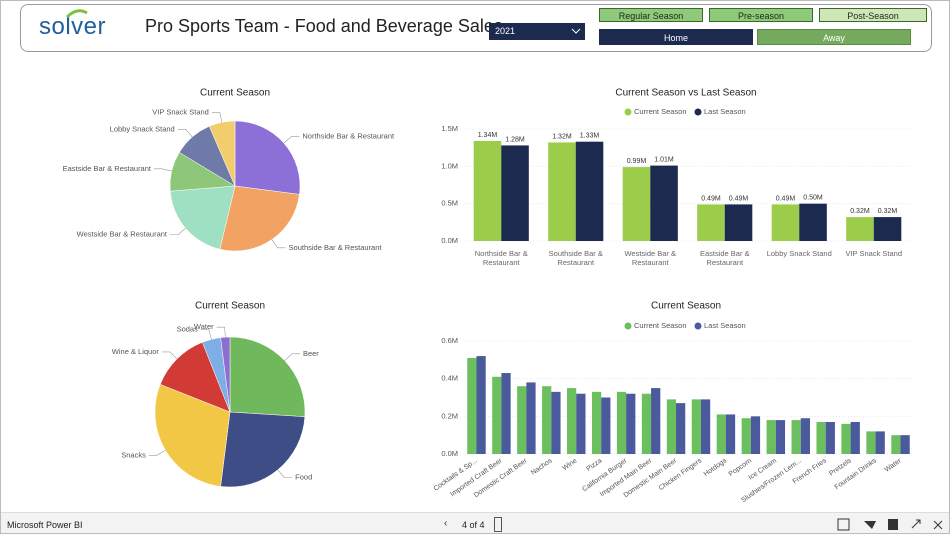 The height and width of the screenshot is (534, 950). What do you see at coordinates (873, 15) in the screenshot?
I see `season-button: Post-Season` at bounding box center [873, 15].